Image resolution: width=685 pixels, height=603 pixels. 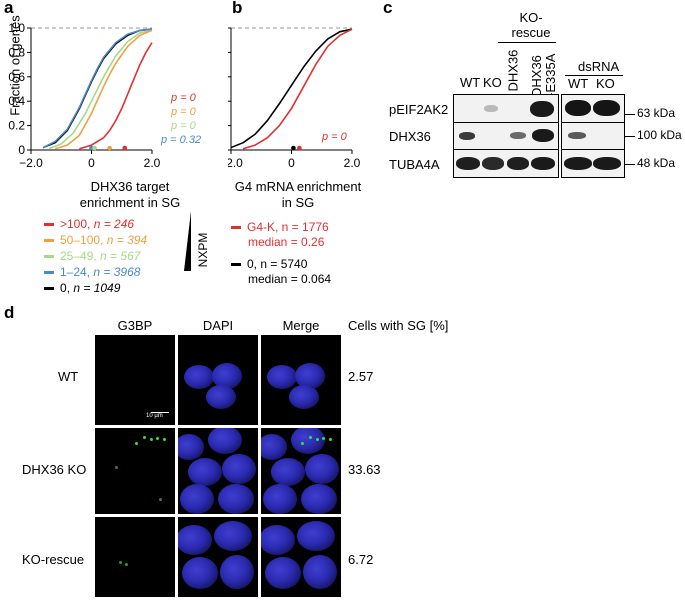 I want to click on legend-range: >100, so click(x=74, y=224).